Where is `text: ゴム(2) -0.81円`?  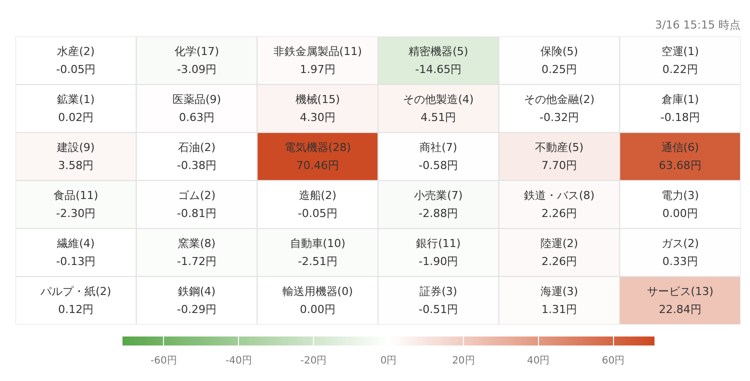 text: ゴム(2) -0.81円 is located at coordinates (196, 204).